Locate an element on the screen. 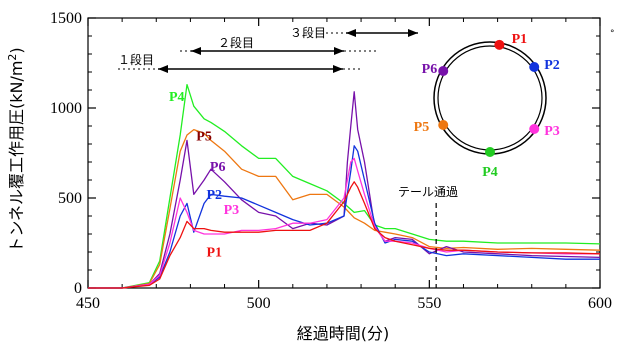 The height and width of the screenshot is (351, 617). y-axis-title: トンネル覆工作用圧(kN/m2) is located at coordinates (16, 149).